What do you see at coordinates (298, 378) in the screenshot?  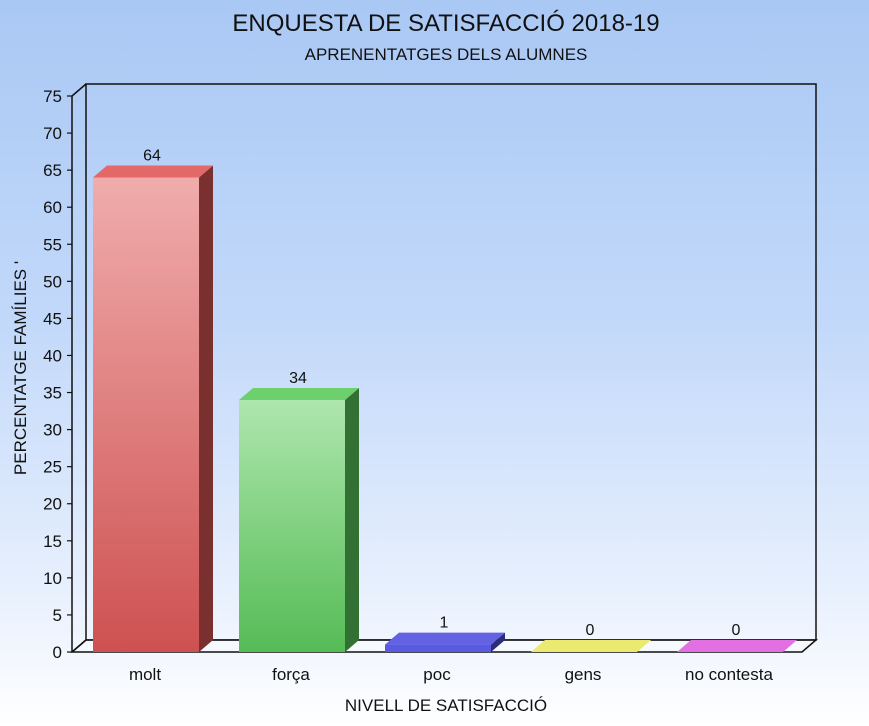 I see `bar-value-label: 34` at bounding box center [298, 378].